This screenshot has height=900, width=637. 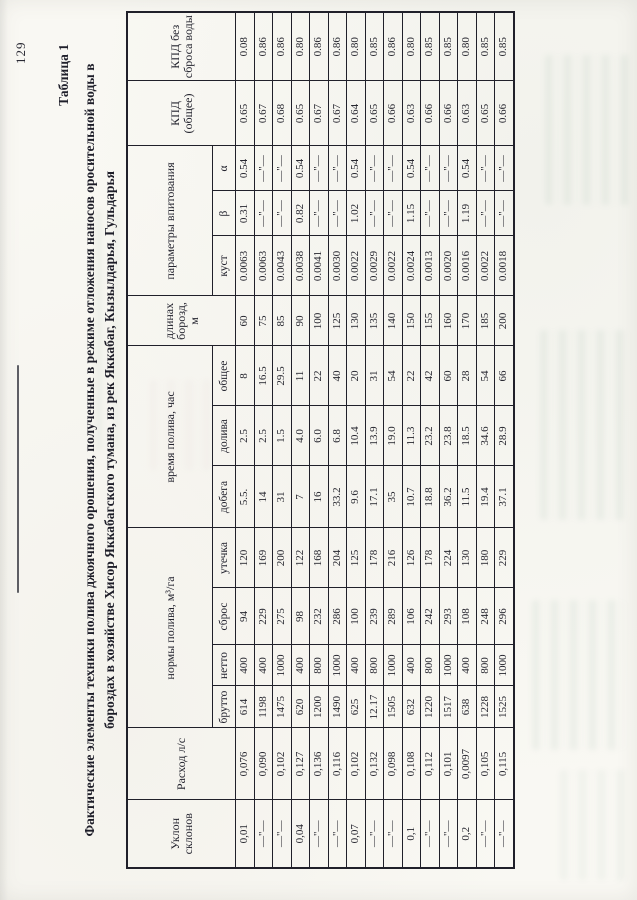 What do you see at coordinates (485, 764) in the screenshot?
I see `table-cell: 0,105` at bounding box center [485, 764].